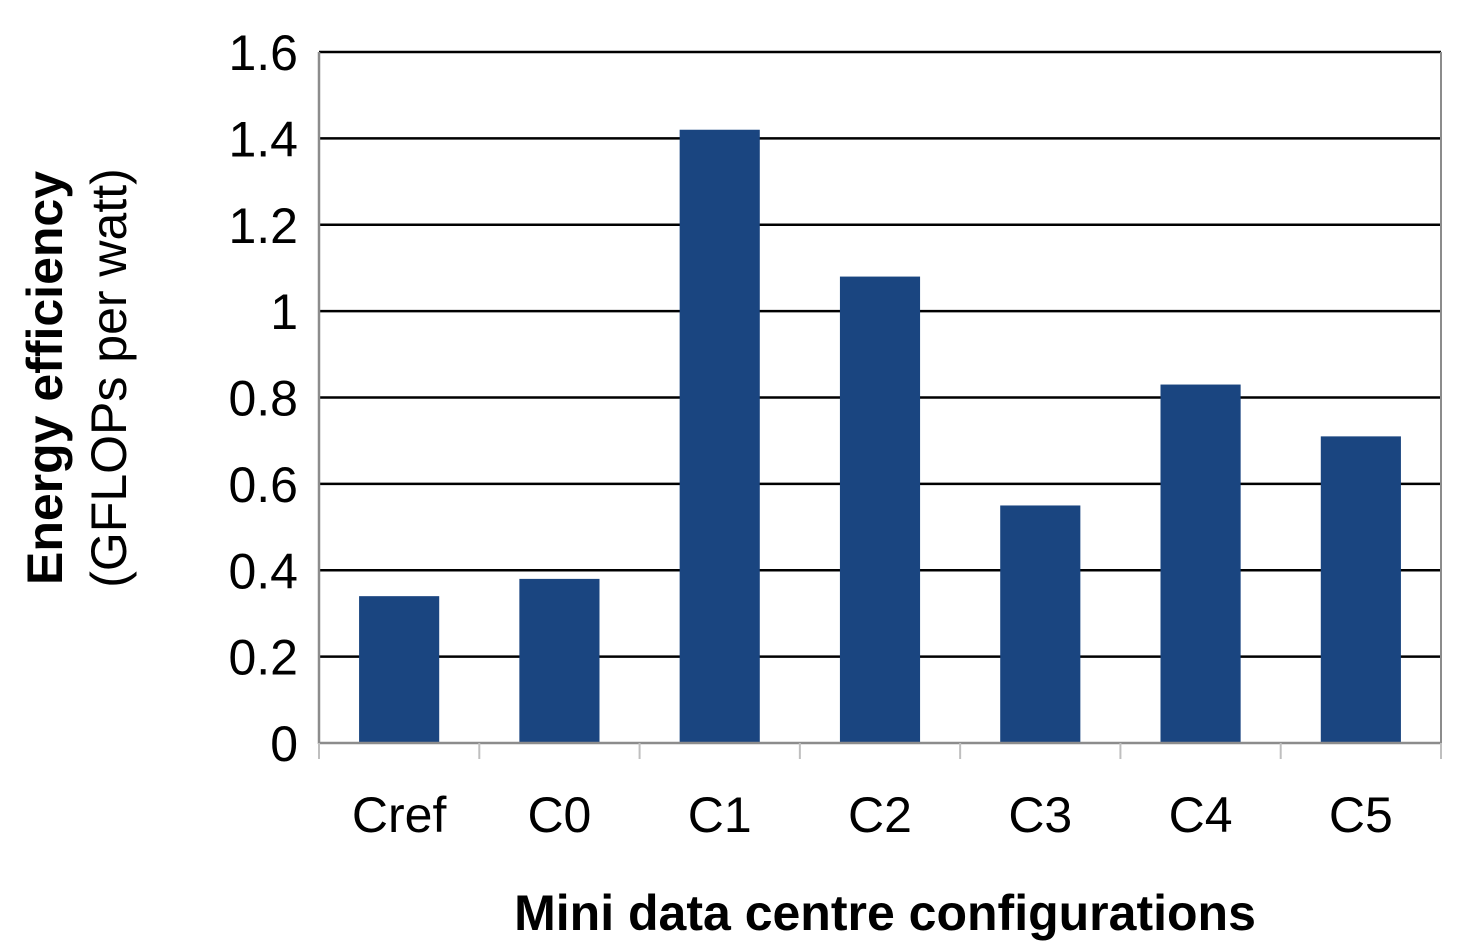 Image resolution: width=1462 pixels, height=952 pixels. I want to click on bar-c0, so click(559, 660).